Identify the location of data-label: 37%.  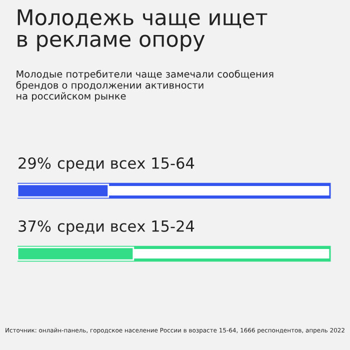
(34, 226).